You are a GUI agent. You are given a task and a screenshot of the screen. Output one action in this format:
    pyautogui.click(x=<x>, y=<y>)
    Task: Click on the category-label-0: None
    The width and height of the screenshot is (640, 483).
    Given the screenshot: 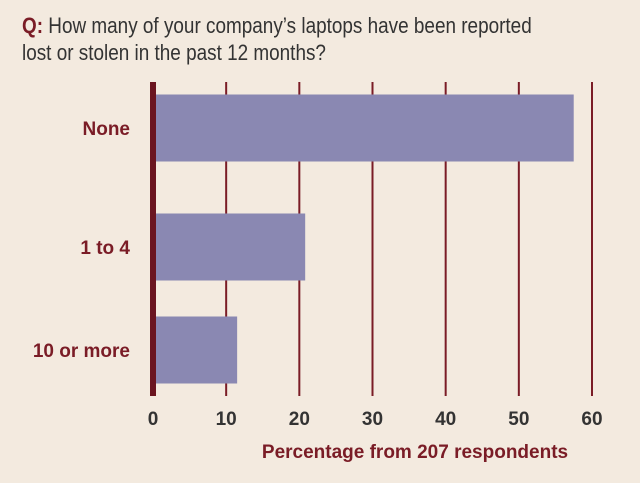 What is the action you would take?
    pyautogui.click(x=107, y=129)
    